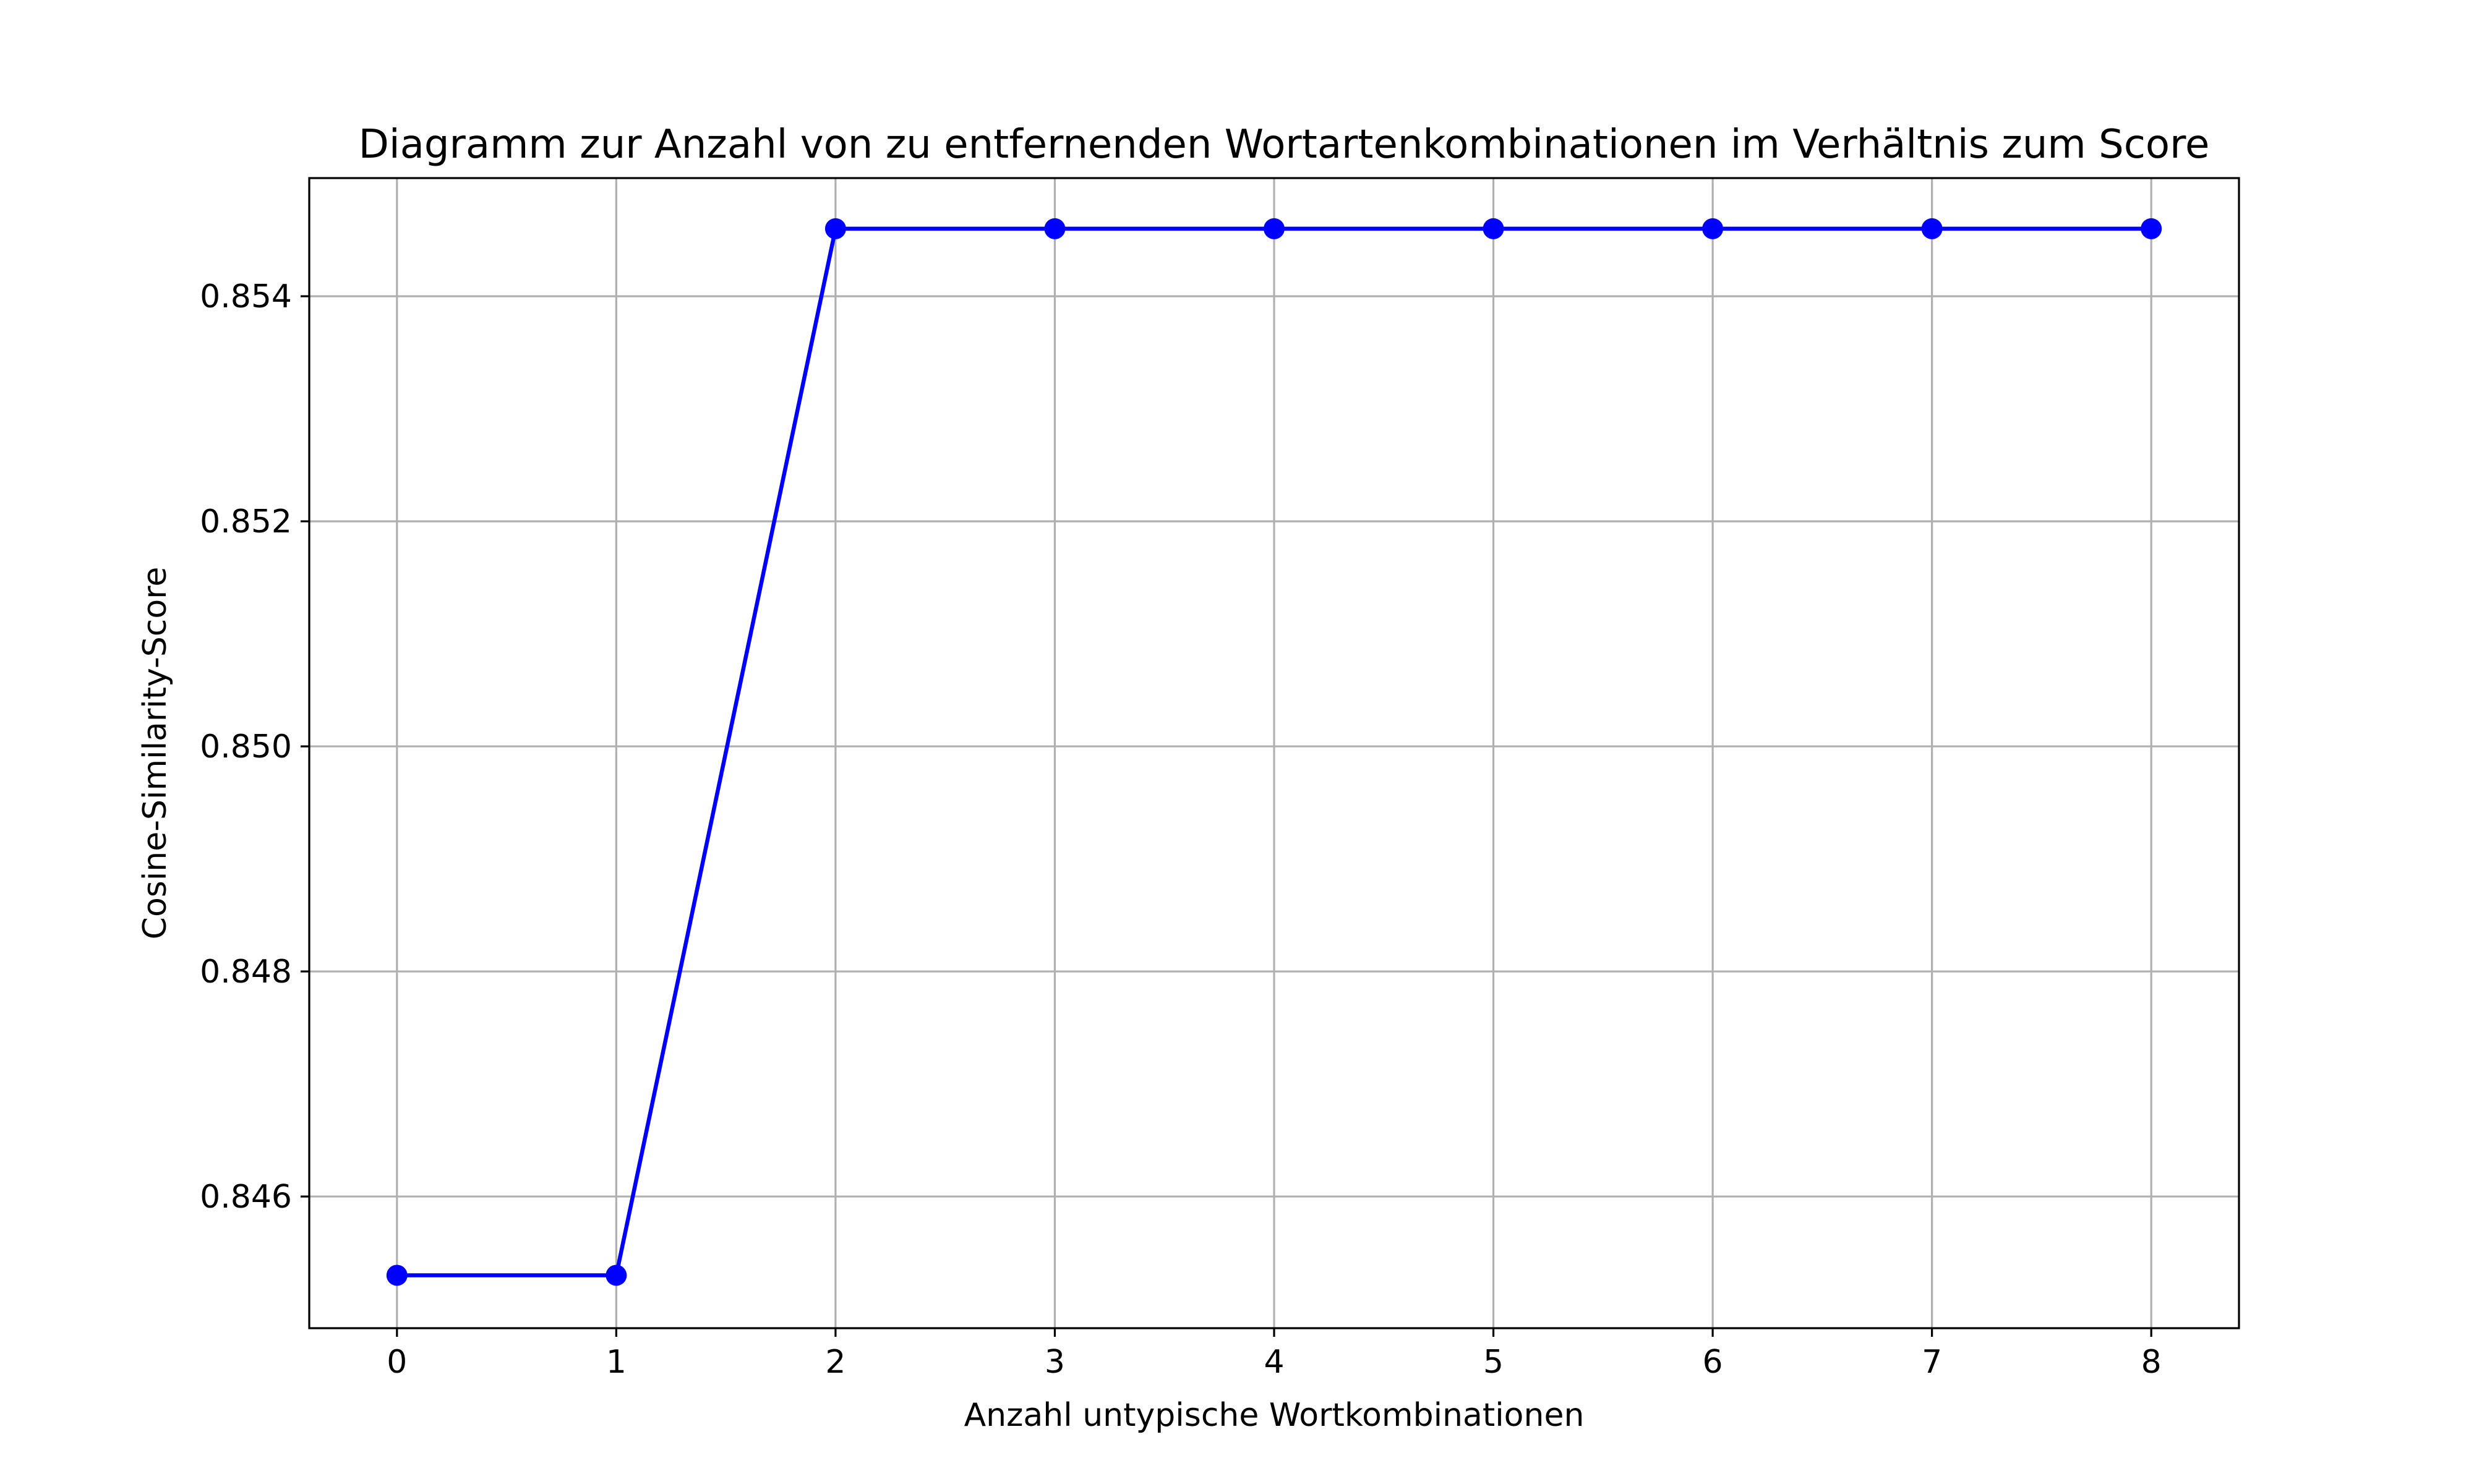 The height and width of the screenshot is (1484, 2474). I want to click on x-tick-label: 3, so click(1055, 1362).